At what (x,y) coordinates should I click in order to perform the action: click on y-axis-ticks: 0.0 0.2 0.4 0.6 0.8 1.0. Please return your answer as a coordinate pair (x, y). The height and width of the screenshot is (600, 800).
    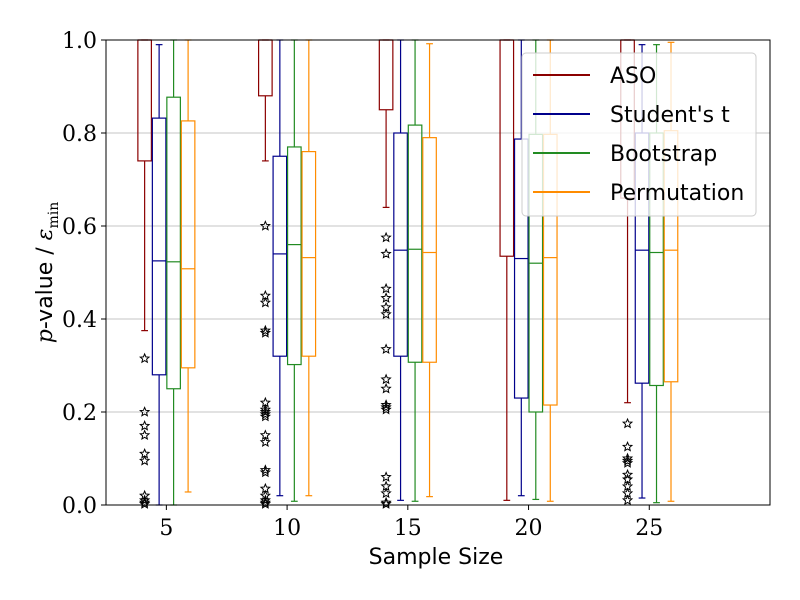
    Looking at the image, I should click on (84, 274).